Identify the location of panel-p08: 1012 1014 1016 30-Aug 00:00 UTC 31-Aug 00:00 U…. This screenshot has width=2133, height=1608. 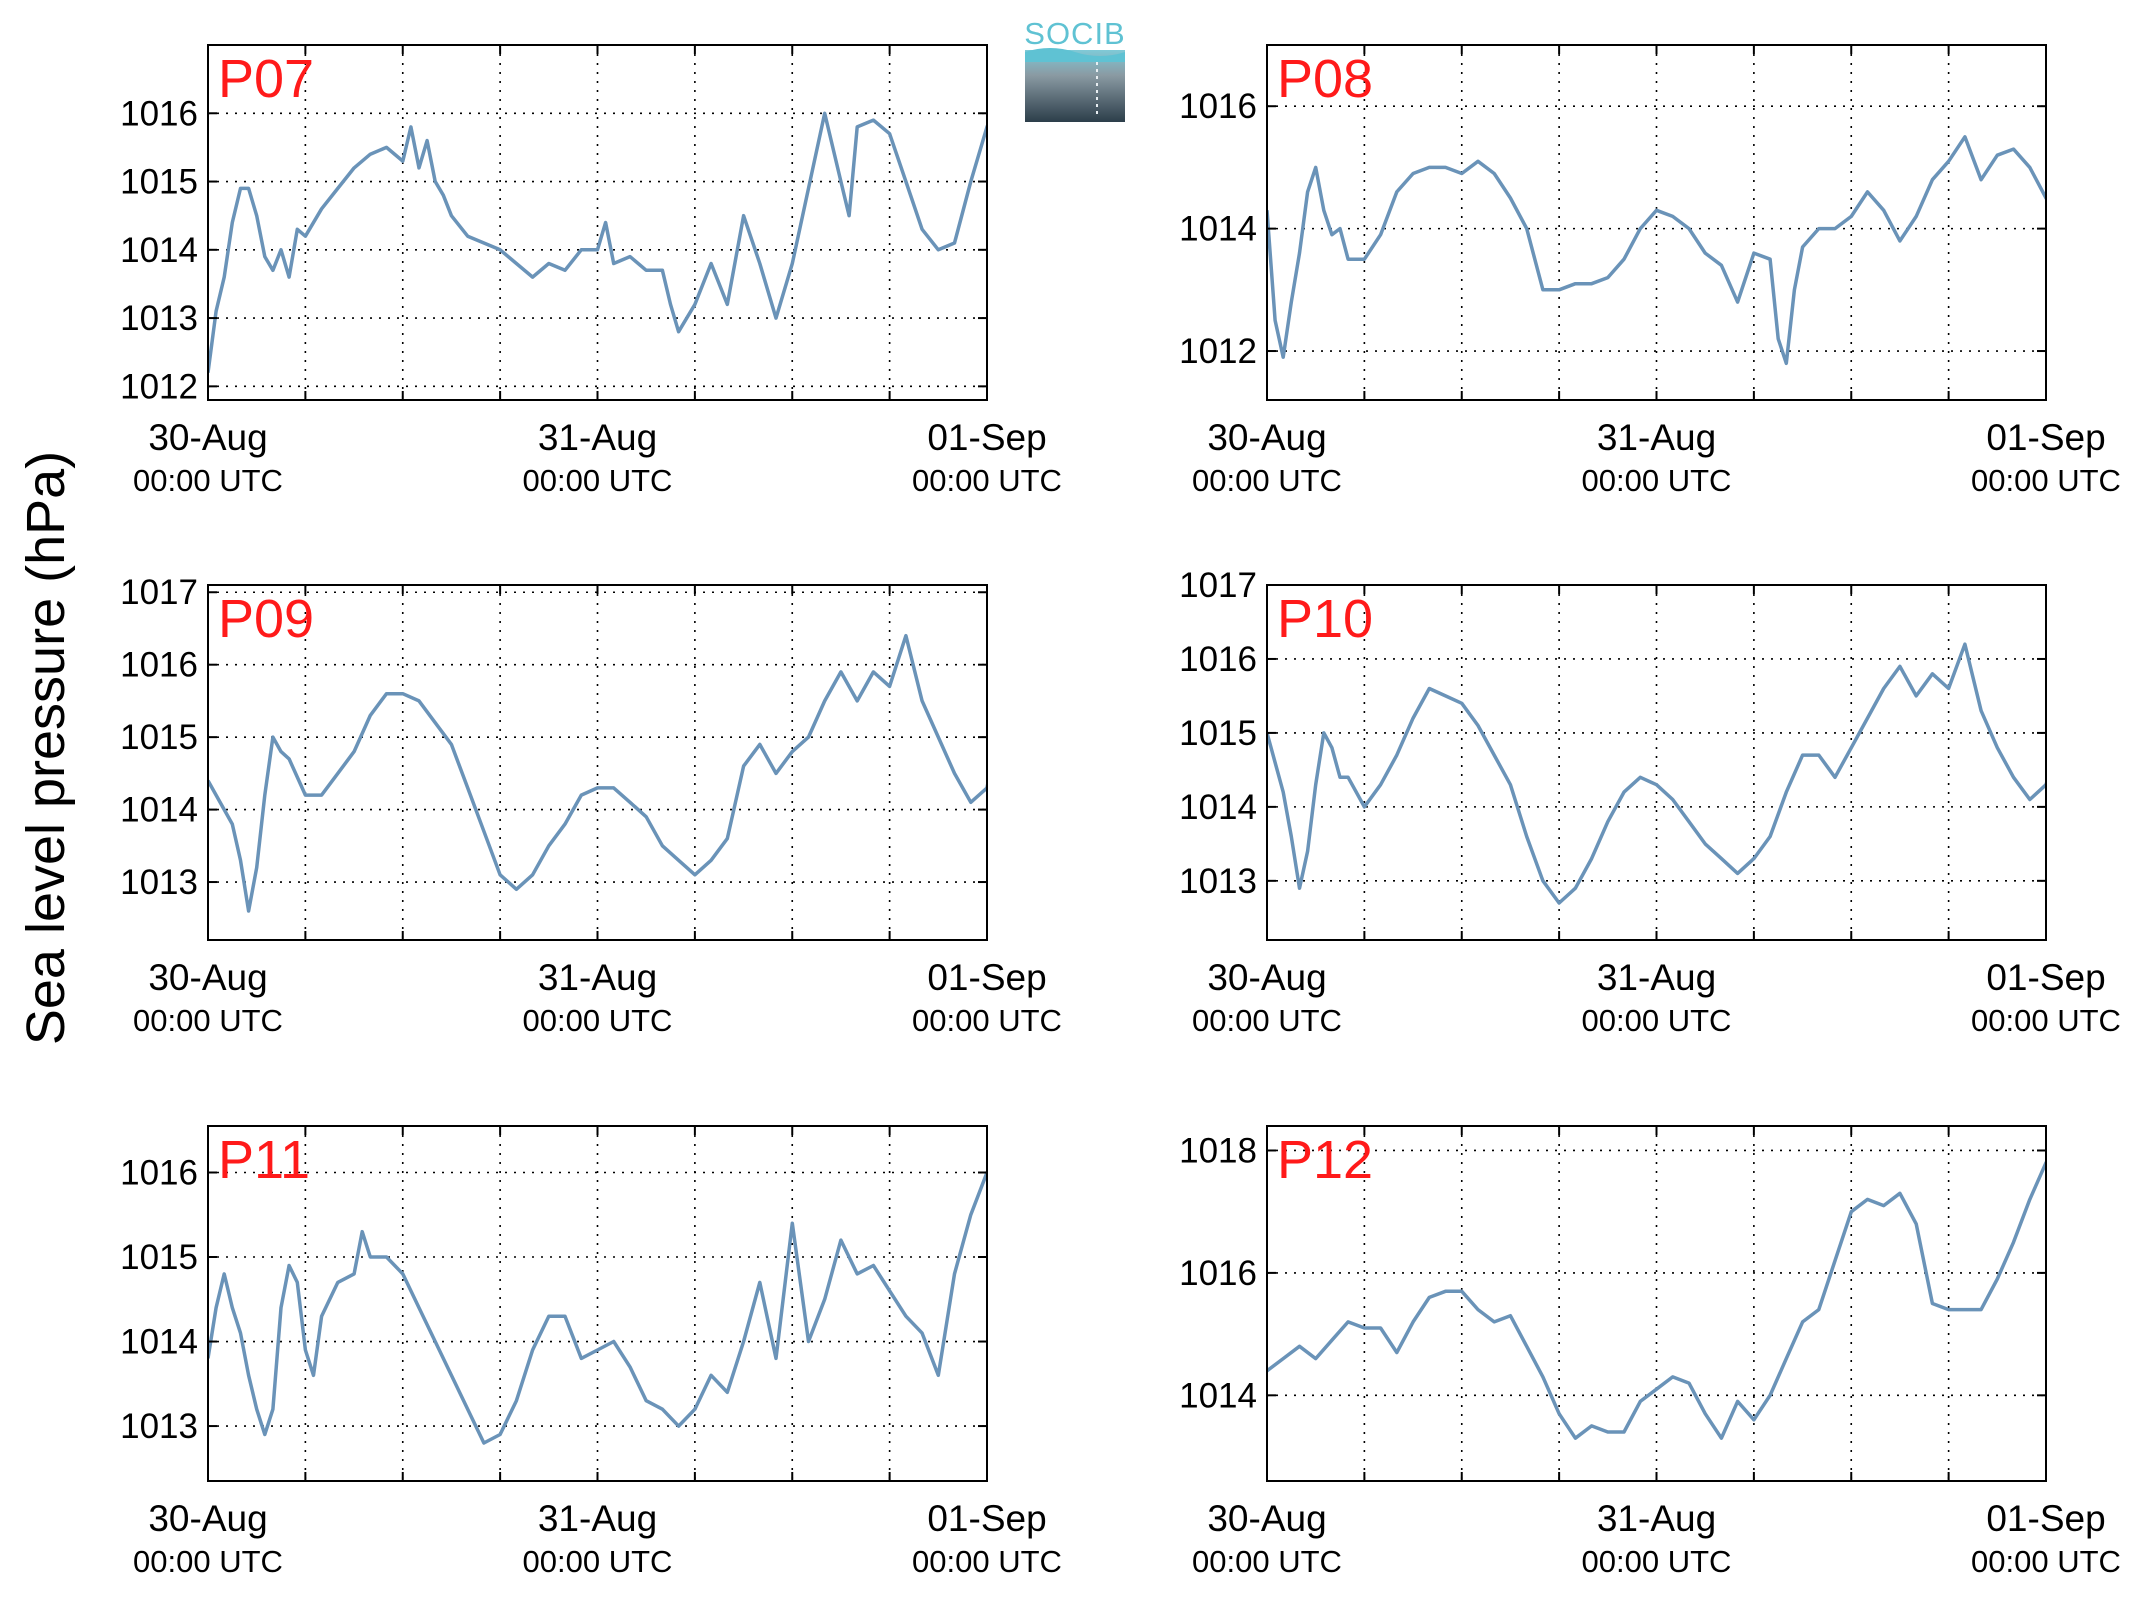
(1650, 271).